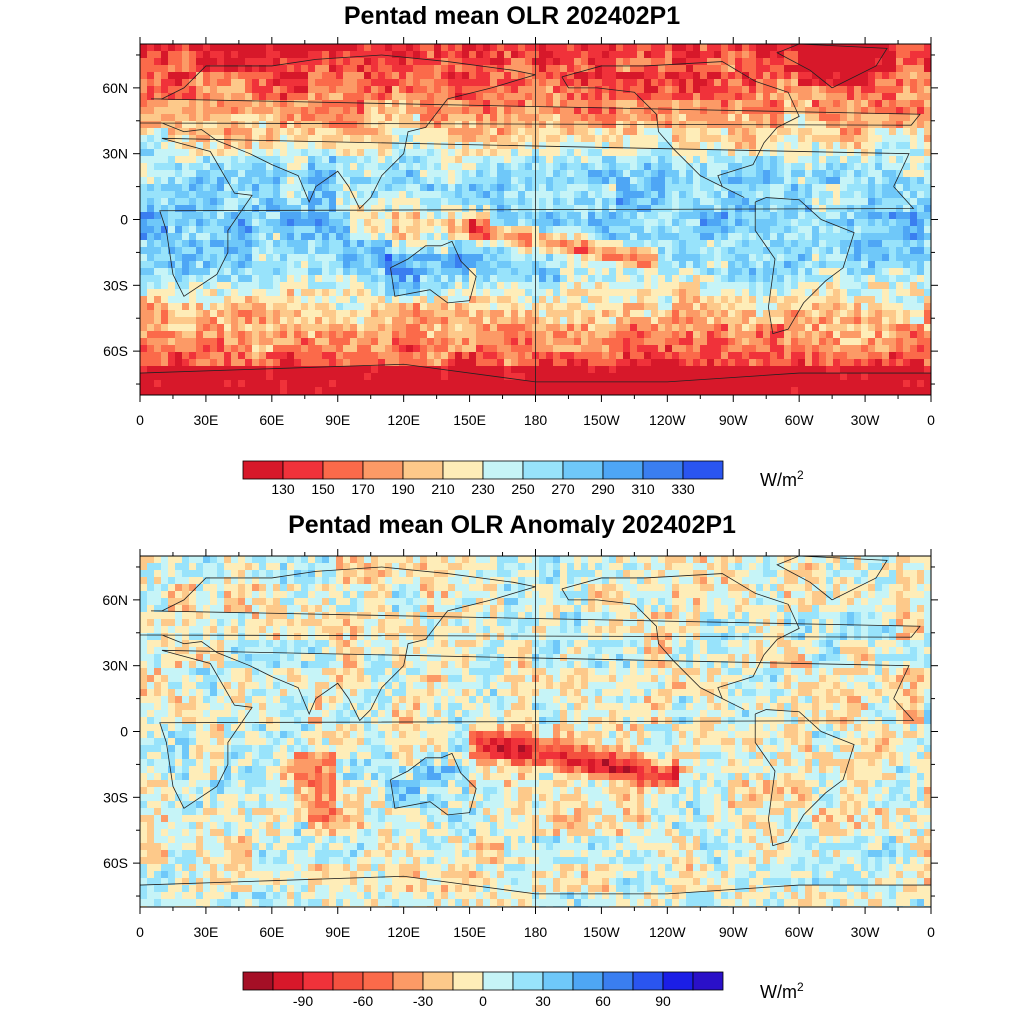 The image size is (1024, 1024). What do you see at coordinates (563, 489) in the screenshot?
I see `colorbar-label: 270` at bounding box center [563, 489].